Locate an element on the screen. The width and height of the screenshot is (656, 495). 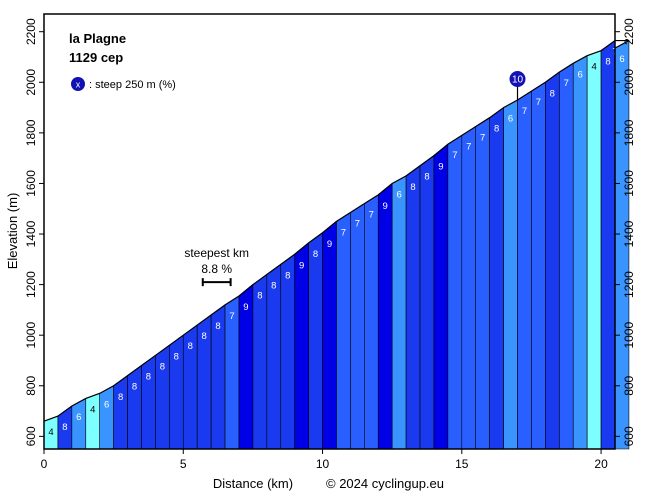
steepest-km-value: 8.8 % is located at coordinates (216, 269).